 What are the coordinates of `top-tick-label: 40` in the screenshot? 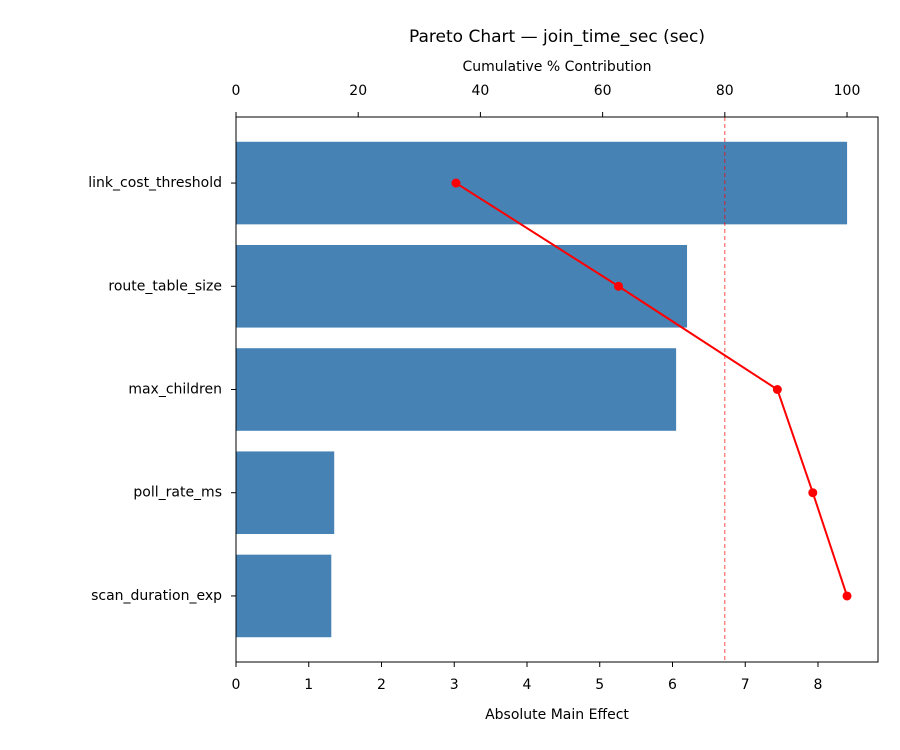 It's located at (480, 91).